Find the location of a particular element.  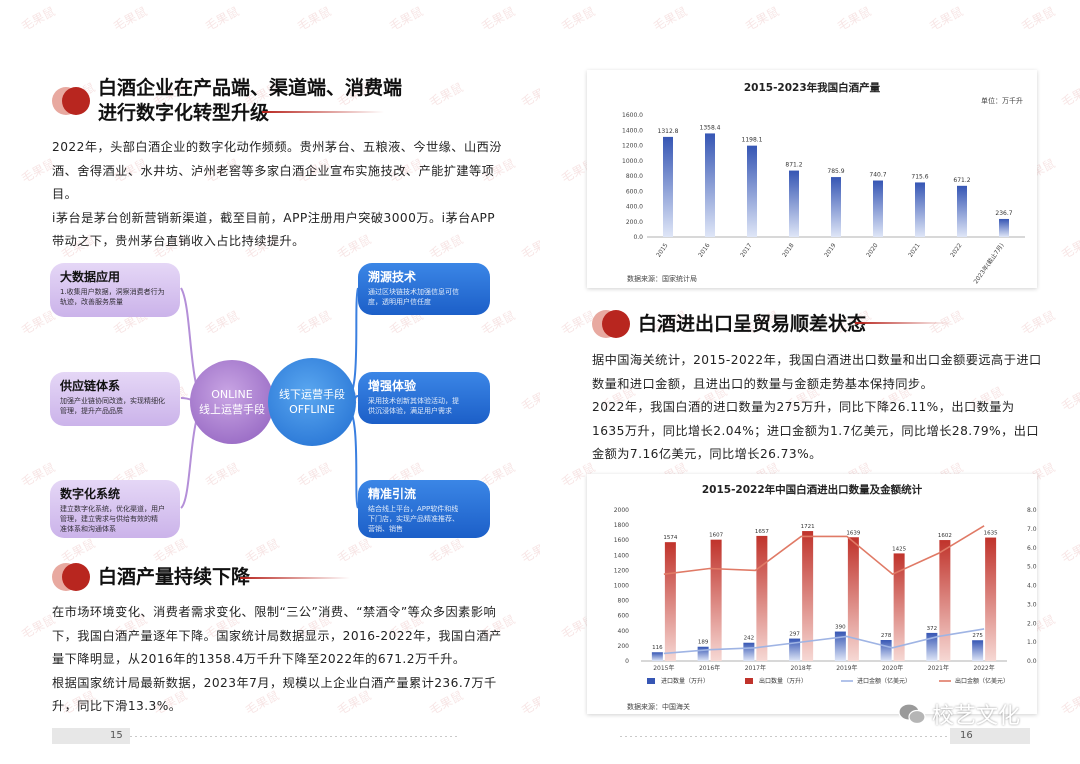

node-title: 溯源技术 is located at coordinates (392, 277).